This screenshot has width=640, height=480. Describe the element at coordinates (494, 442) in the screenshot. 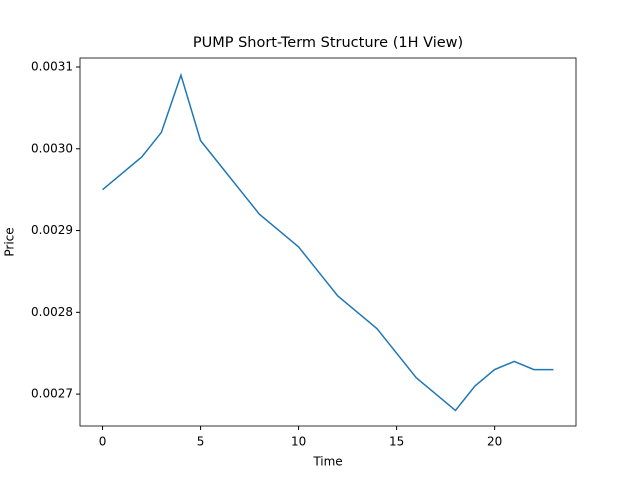

I see `x-tick-label: 20` at that location.